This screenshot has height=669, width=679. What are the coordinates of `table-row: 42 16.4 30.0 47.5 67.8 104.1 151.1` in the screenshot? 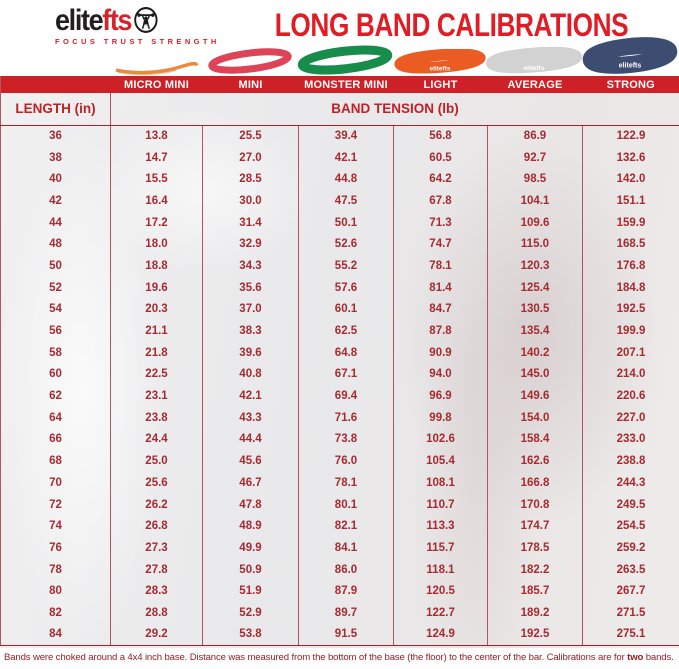 It's located at (339, 201).